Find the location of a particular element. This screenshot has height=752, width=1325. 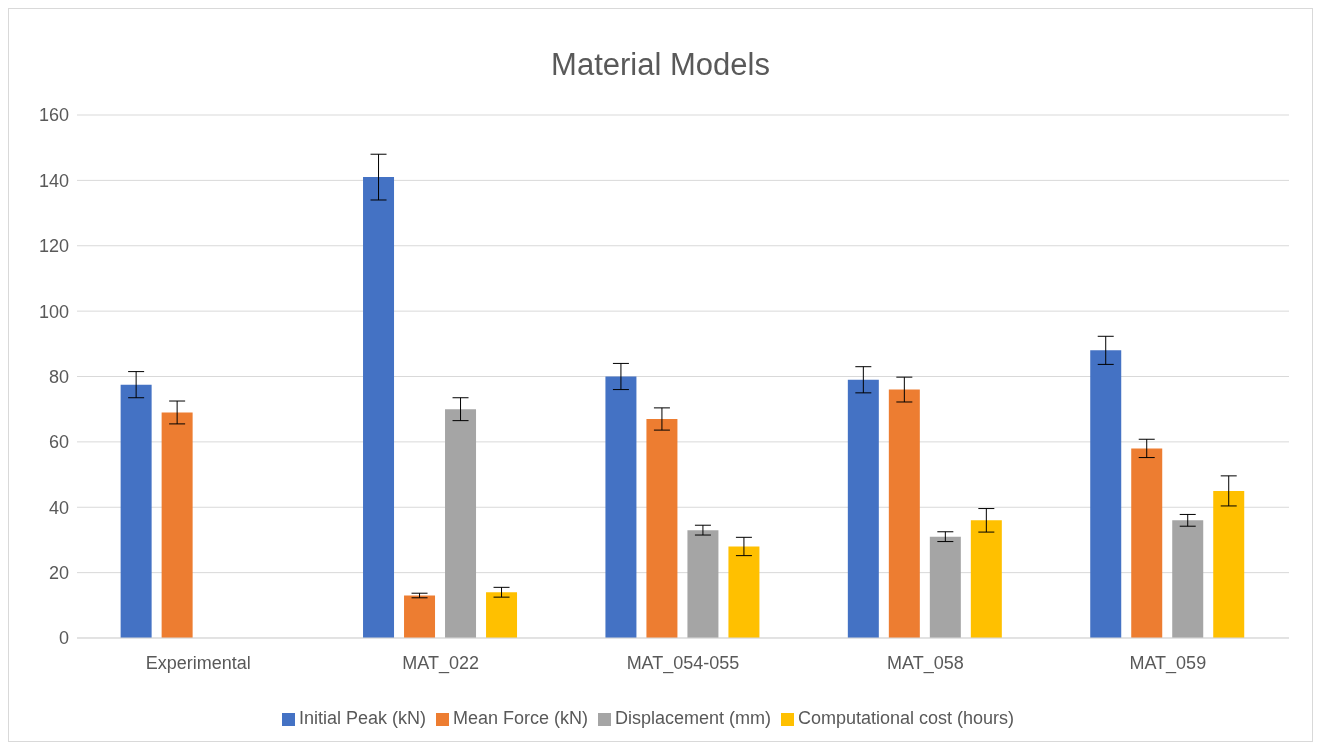

legend-label: Displacement (mm) is located at coordinates (692, 718).